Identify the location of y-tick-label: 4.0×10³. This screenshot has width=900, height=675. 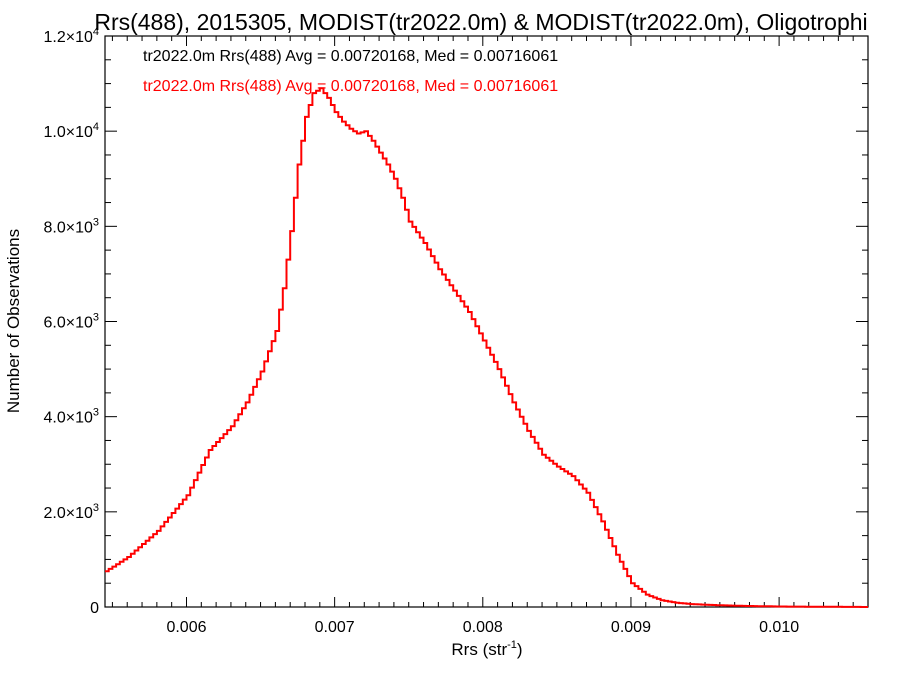
(71, 417).